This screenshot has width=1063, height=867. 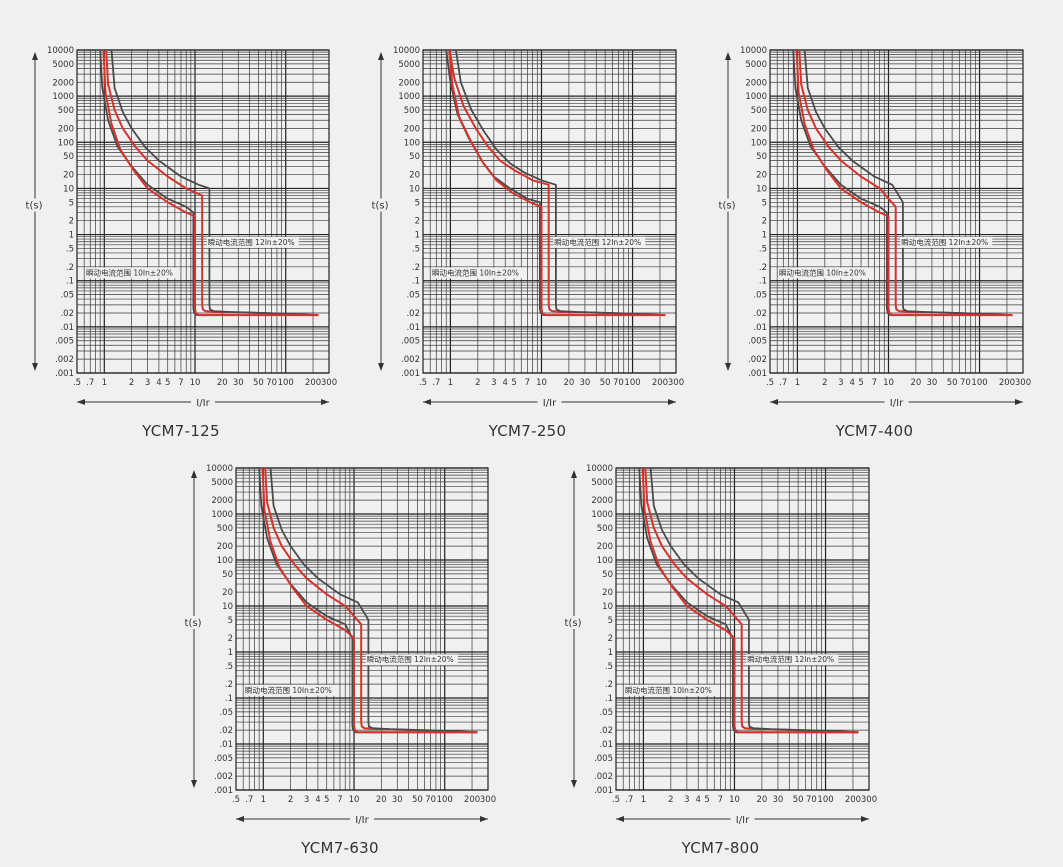 I want to click on trip-curve-red, so click(x=750, y=600).